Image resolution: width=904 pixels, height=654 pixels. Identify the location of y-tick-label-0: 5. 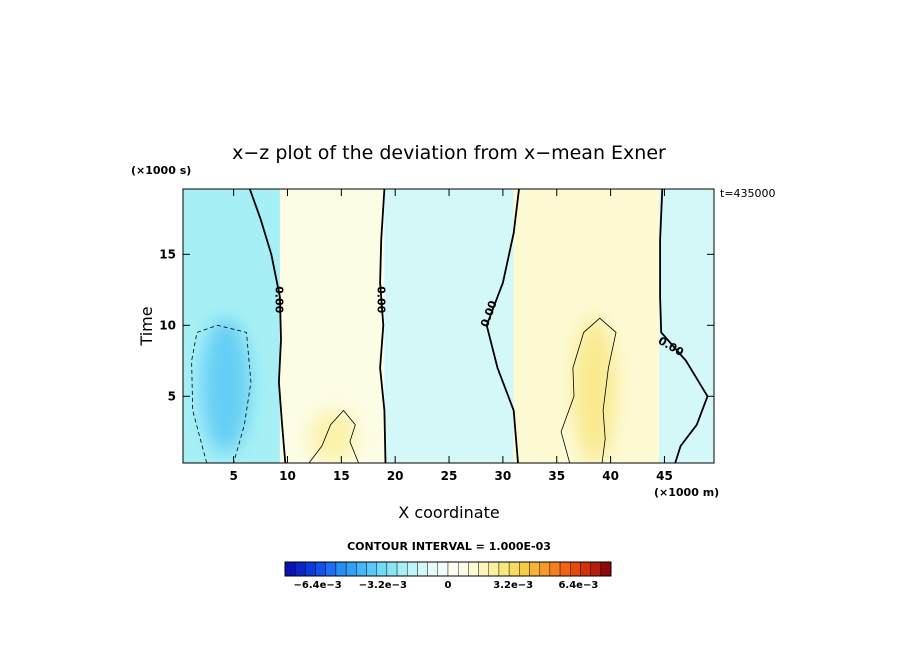
(172, 396).